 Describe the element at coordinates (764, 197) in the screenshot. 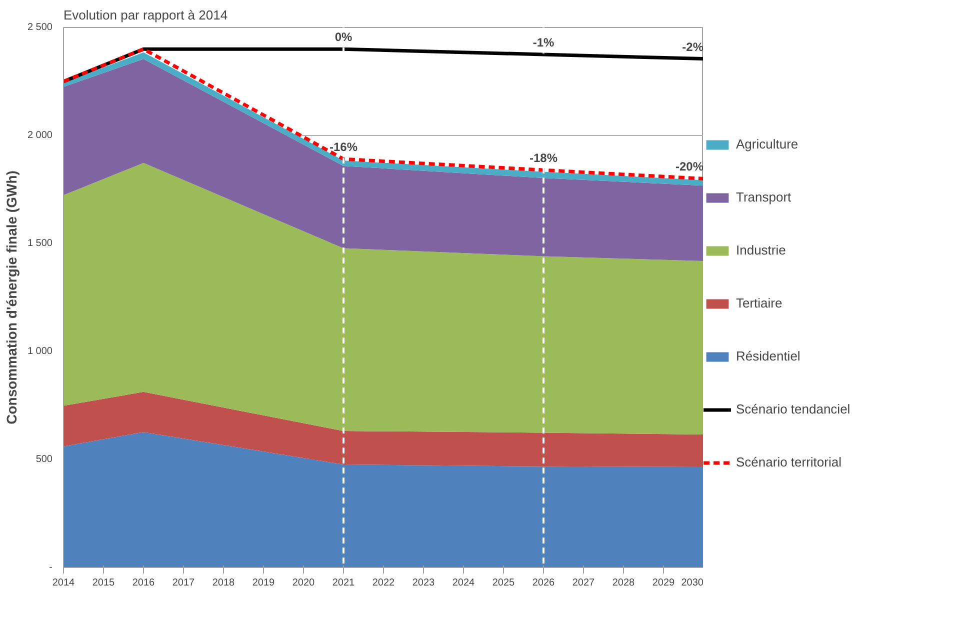

I see `legend-label: Transport` at that location.